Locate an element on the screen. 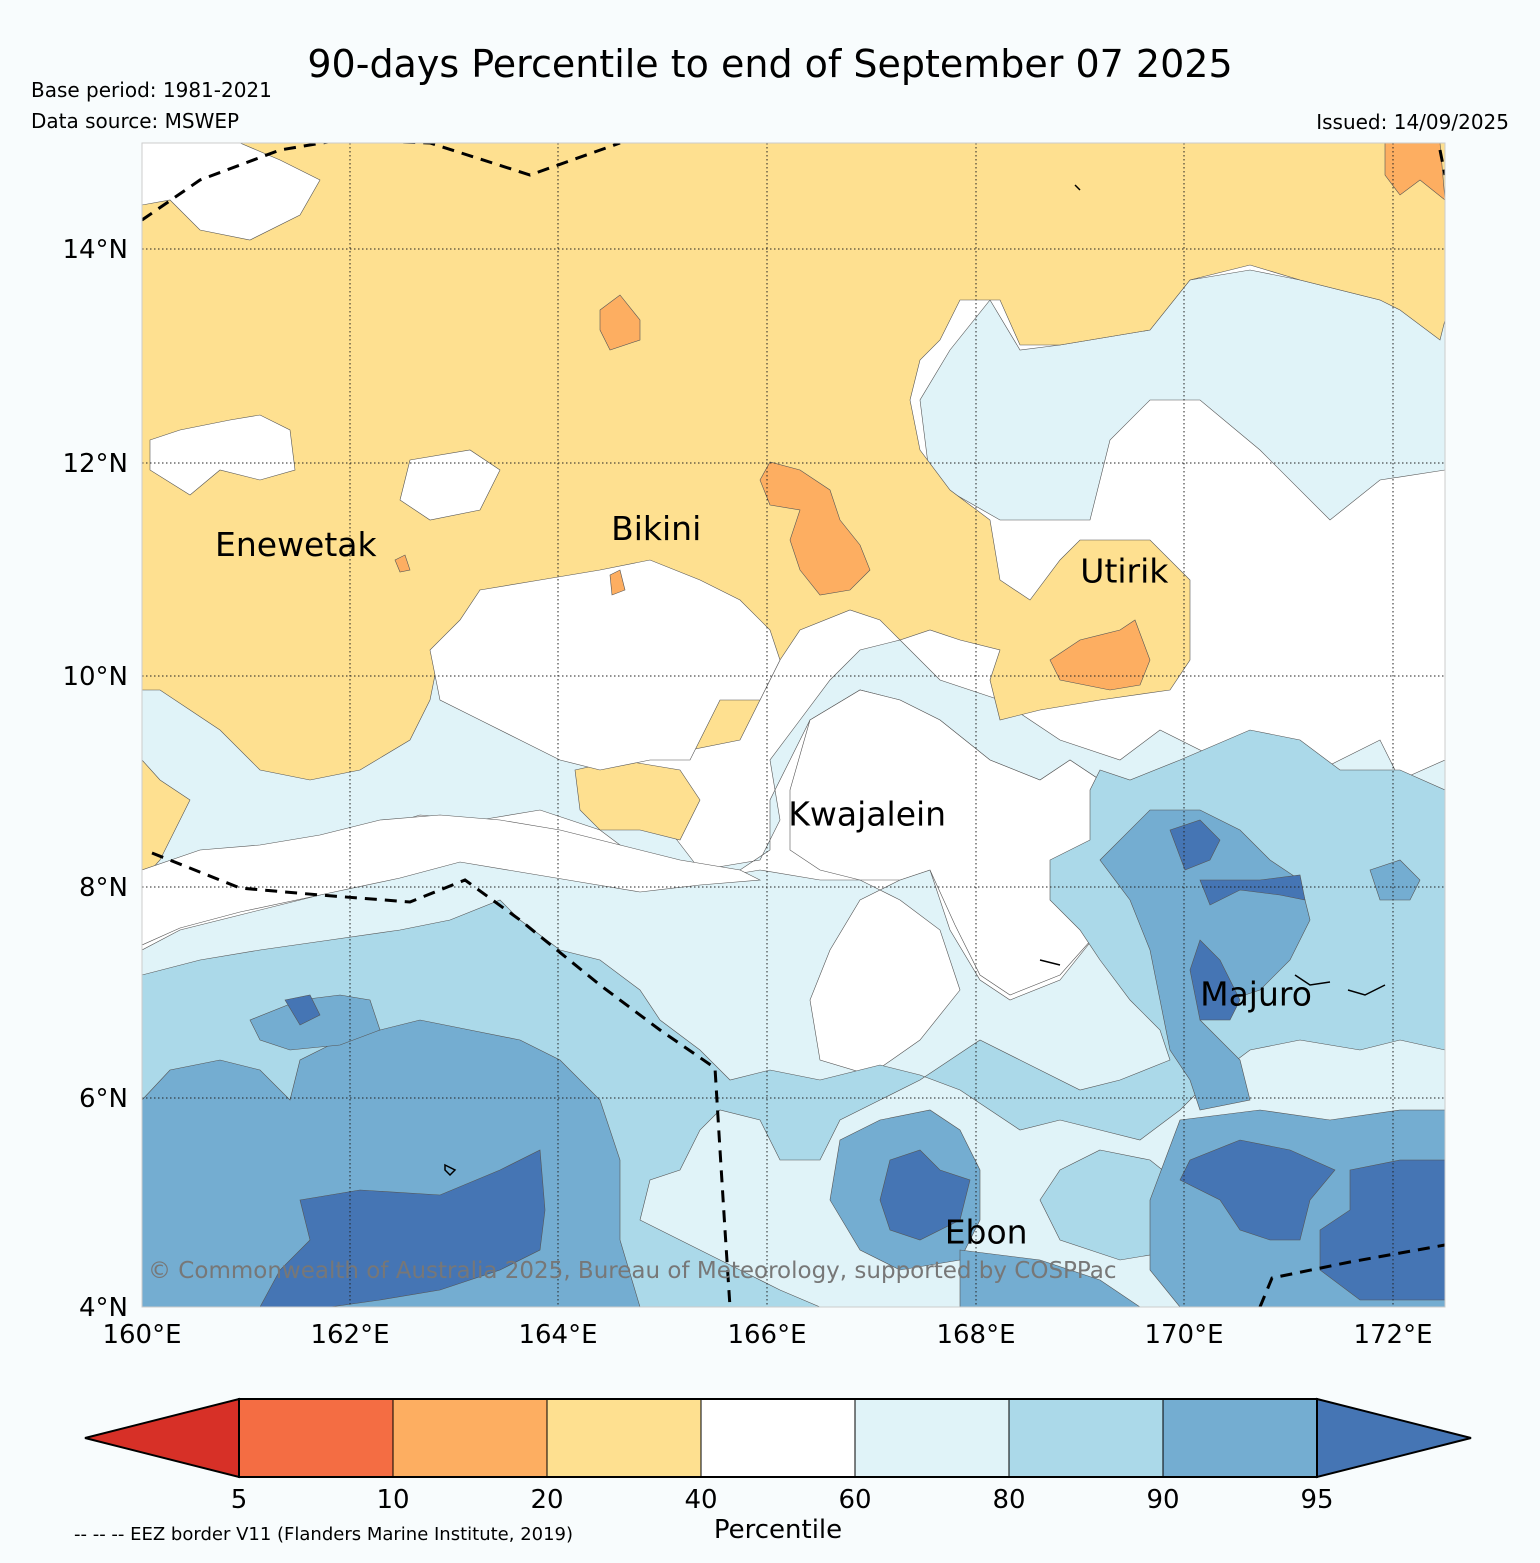 This screenshot has height=1563, width=1540. colorbar-tick-label: 10 is located at coordinates (392, 1500).